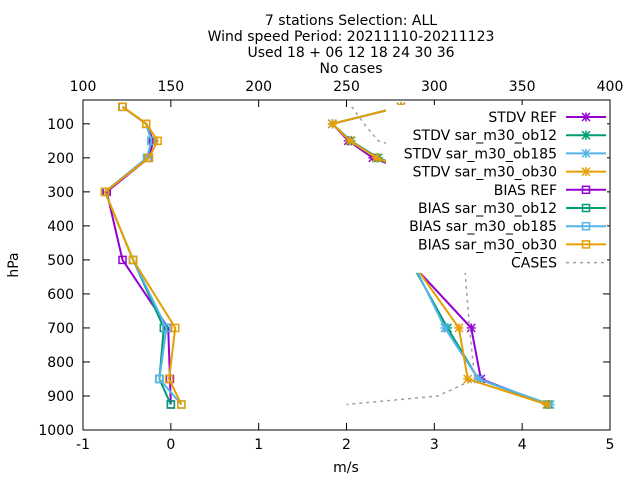 The width and height of the screenshot is (640, 480). What do you see at coordinates (610, 87) in the screenshot?
I see `x2-tick-label: 400` at bounding box center [610, 87].